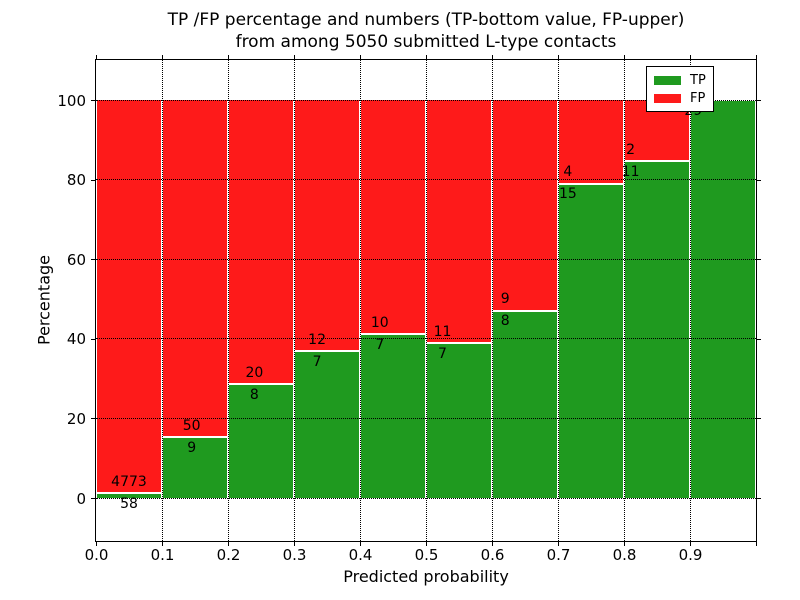 Image resolution: width=800 pixels, height=600 pixels. I want to click on fp-count-label: 4773, so click(129, 481).